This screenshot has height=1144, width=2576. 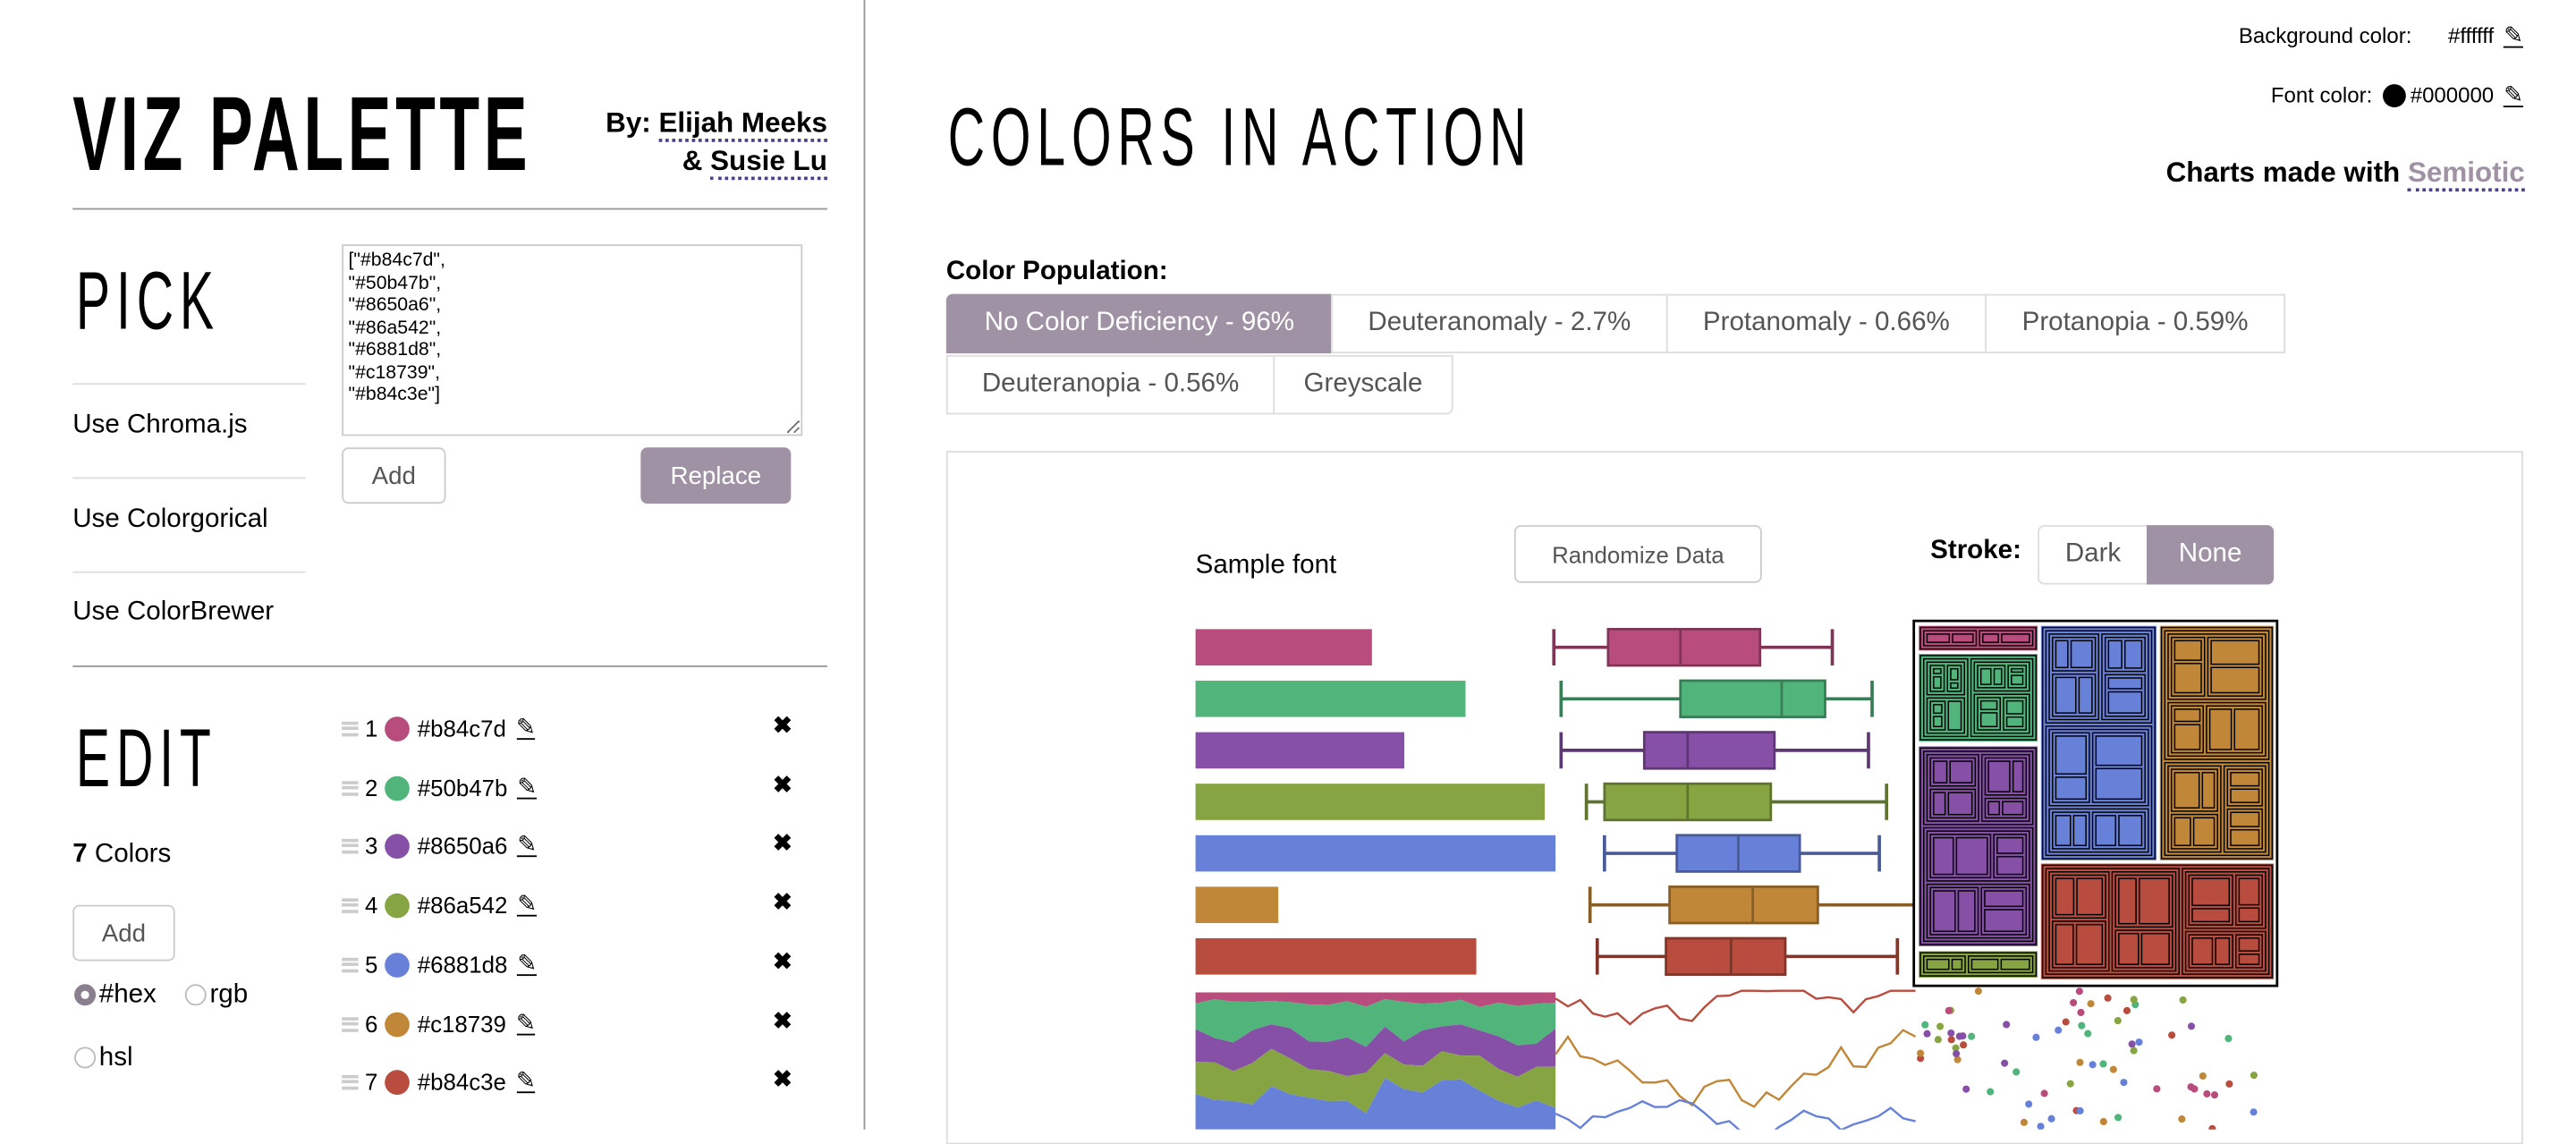 What do you see at coordinates (160, 425) in the screenshot?
I see `use-chroma-link: Use Chroma.js` at bounding box center [160, 425].